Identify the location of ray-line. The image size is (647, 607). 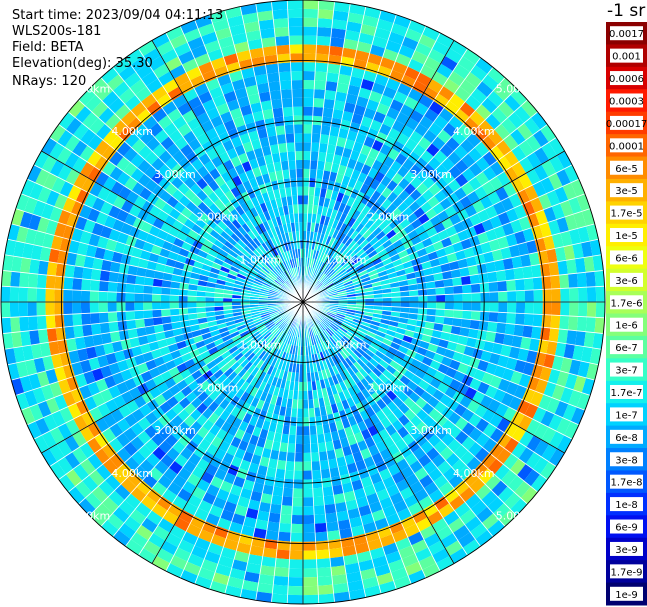
(241, 440).